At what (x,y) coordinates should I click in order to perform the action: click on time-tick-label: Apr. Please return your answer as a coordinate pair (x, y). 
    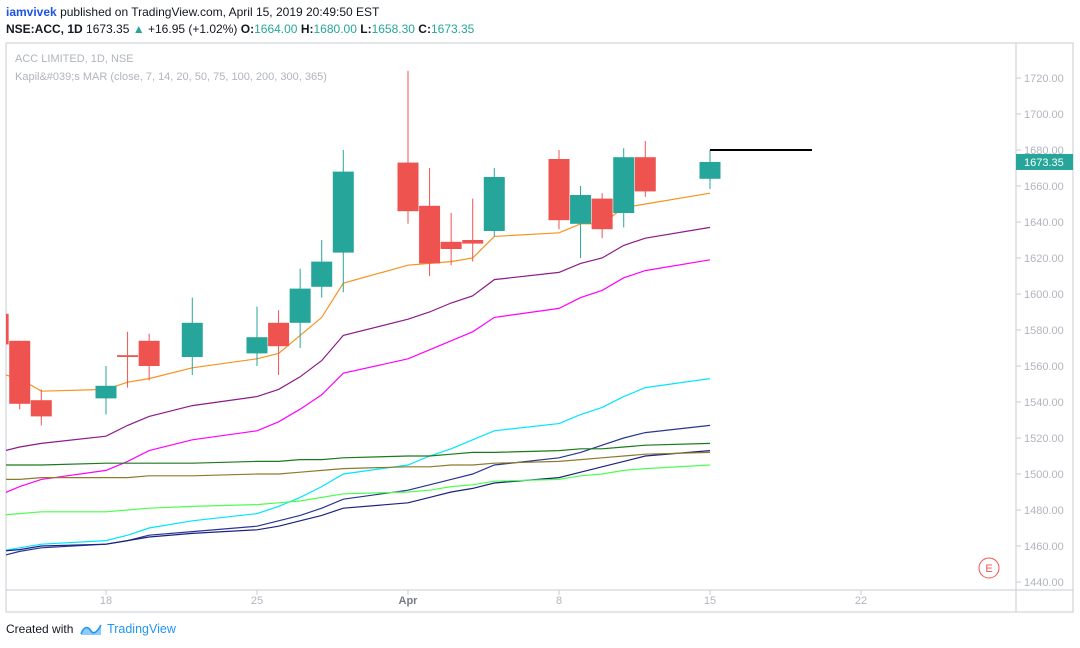
    Looking at the image, I should click on (409, 601).